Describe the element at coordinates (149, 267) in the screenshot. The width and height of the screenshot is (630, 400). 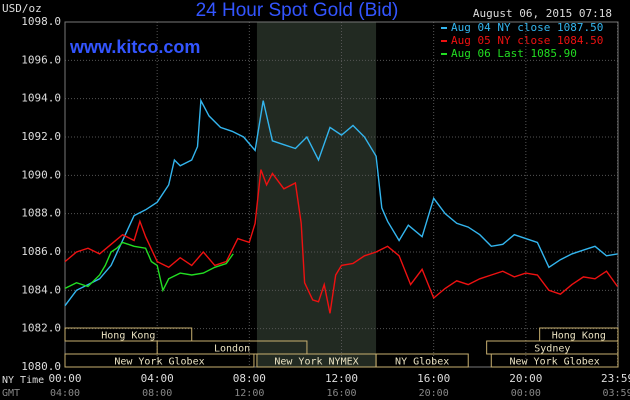
I see `series-line` at that location.